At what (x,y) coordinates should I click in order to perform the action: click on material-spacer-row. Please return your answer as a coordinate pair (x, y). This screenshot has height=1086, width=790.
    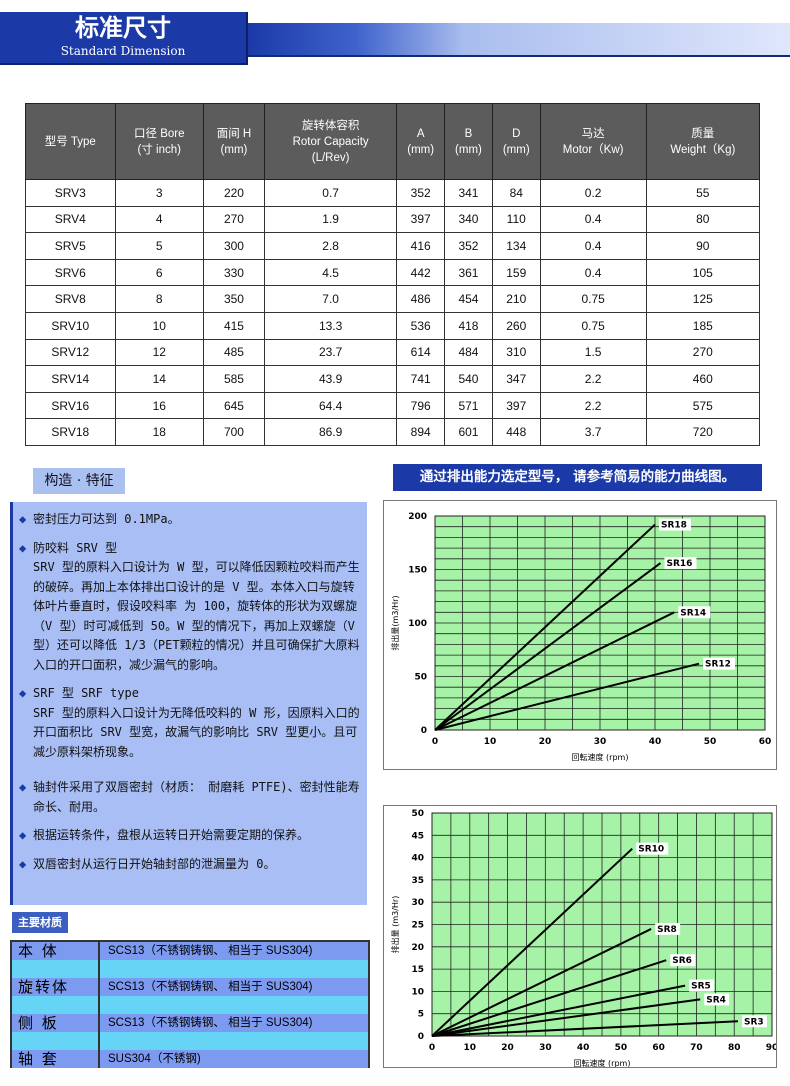
    Looking at the image, I should click on (190, 969).